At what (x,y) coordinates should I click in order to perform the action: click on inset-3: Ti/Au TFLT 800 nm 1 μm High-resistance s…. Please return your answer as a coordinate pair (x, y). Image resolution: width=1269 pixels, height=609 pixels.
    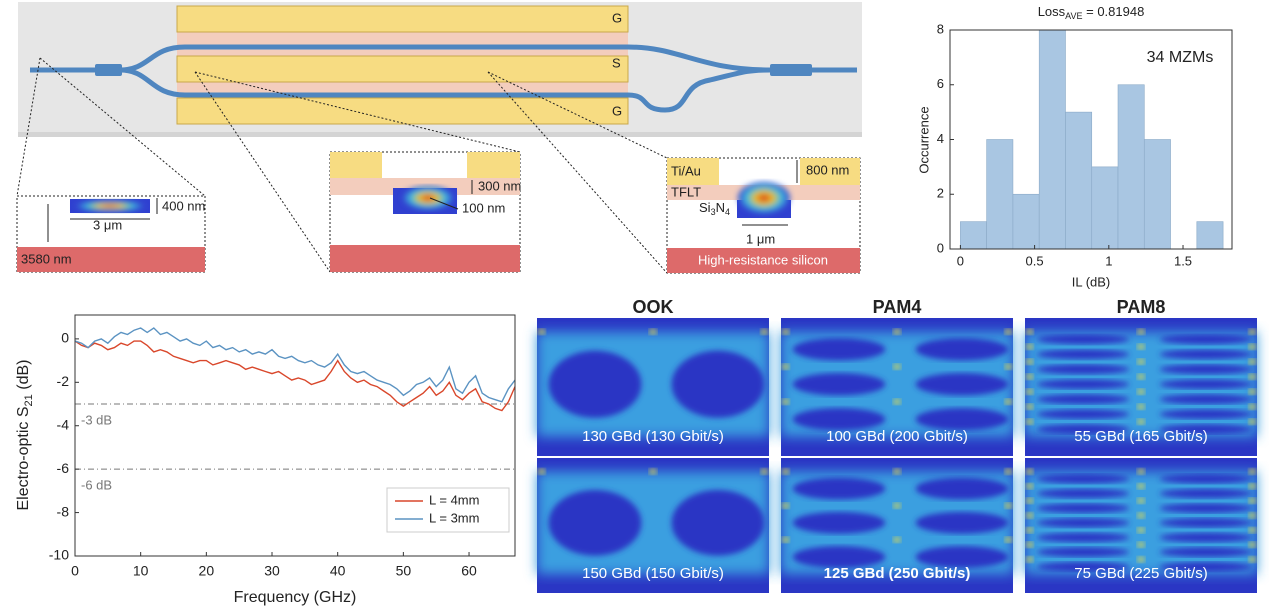
    Looking at the image, I should click on (763, 215).